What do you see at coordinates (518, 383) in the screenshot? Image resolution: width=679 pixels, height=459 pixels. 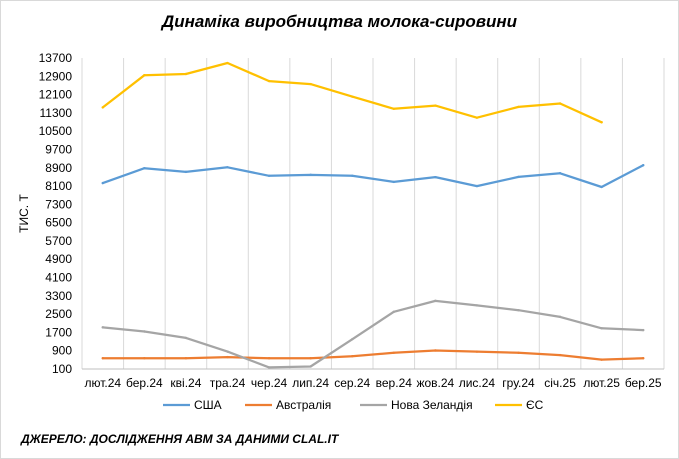 I see `x-tick-label: гру.24` at bounding box center [518, 383].